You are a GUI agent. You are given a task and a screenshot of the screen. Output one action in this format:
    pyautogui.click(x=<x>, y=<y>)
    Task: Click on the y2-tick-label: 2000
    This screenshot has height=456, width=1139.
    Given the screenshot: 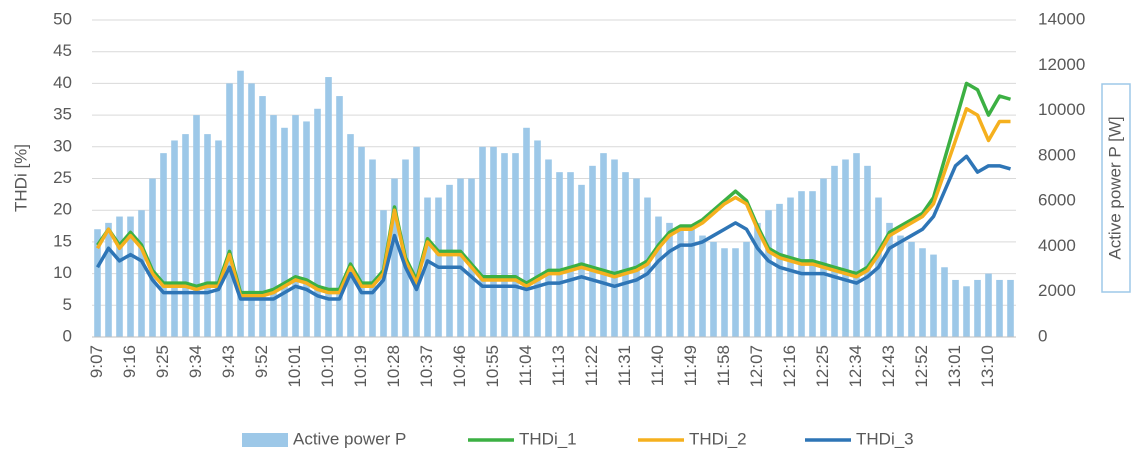 What is the action you would take?
    pyautogui.click(x=1057, y=290)
    